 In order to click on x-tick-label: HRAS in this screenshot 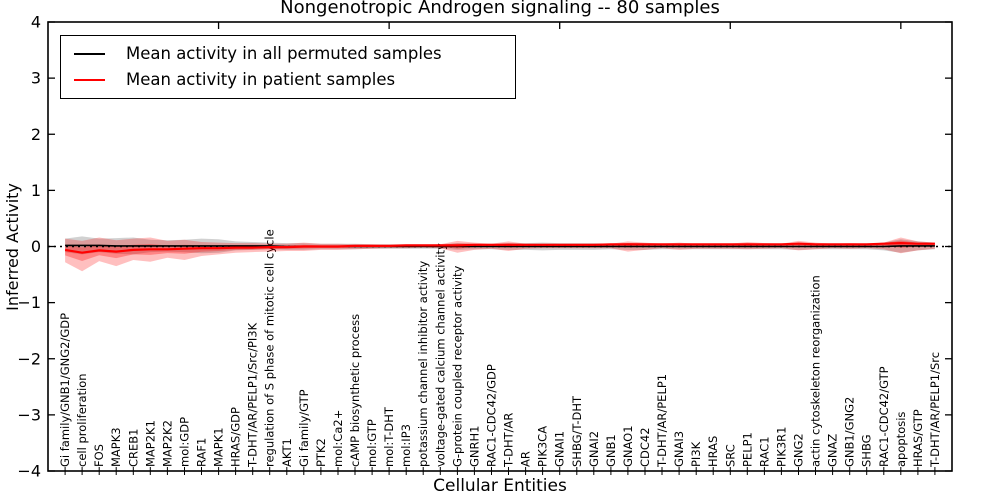, I will do `click(713, 451)`.